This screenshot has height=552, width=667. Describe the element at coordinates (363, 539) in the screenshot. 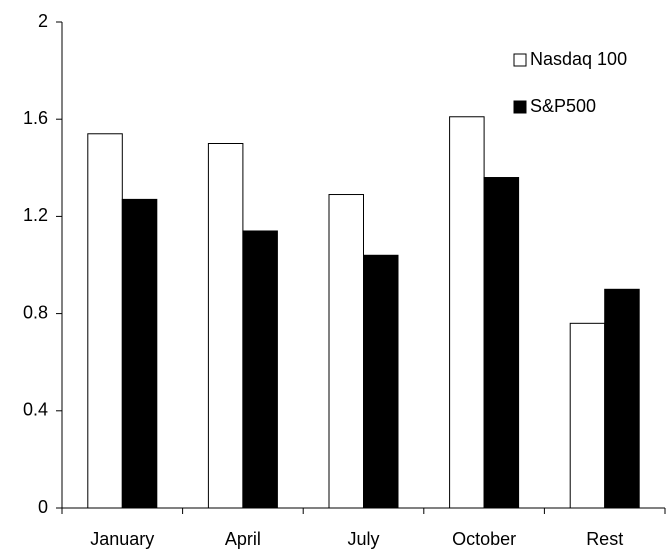

I see `x-tick-label: July` at that location.